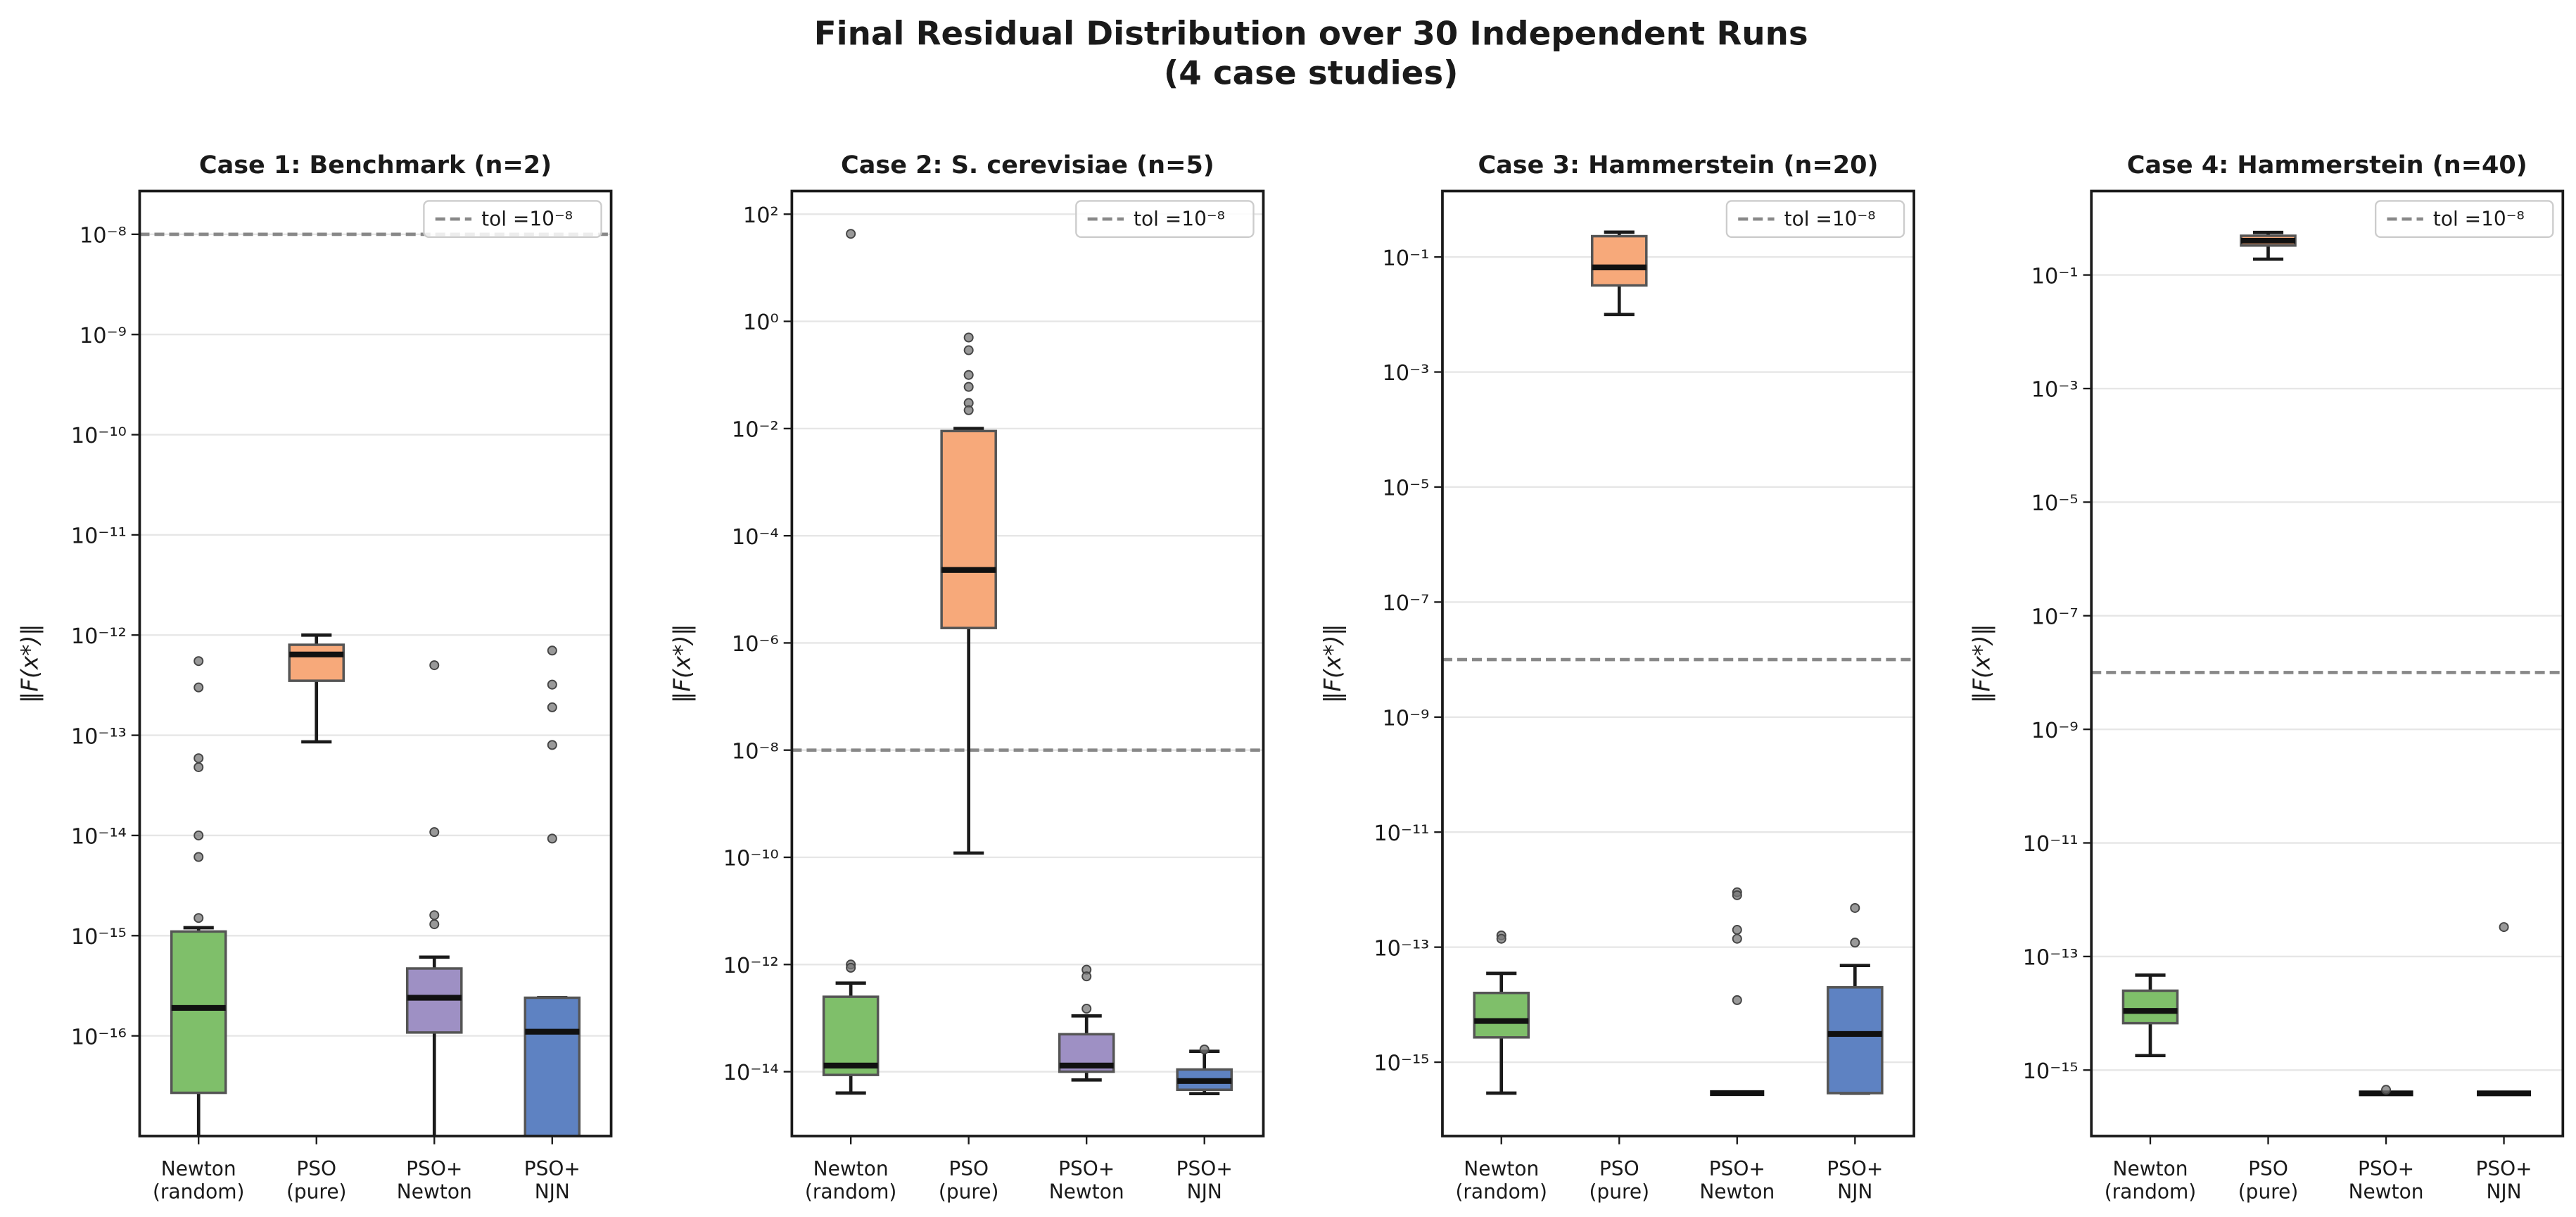 The image size is (2576, 1217). What do you see at coordinates (1405, 373) in the screenshot?
I see `y-tick-label: 10⁻³` at bounding box center [1405, 373].